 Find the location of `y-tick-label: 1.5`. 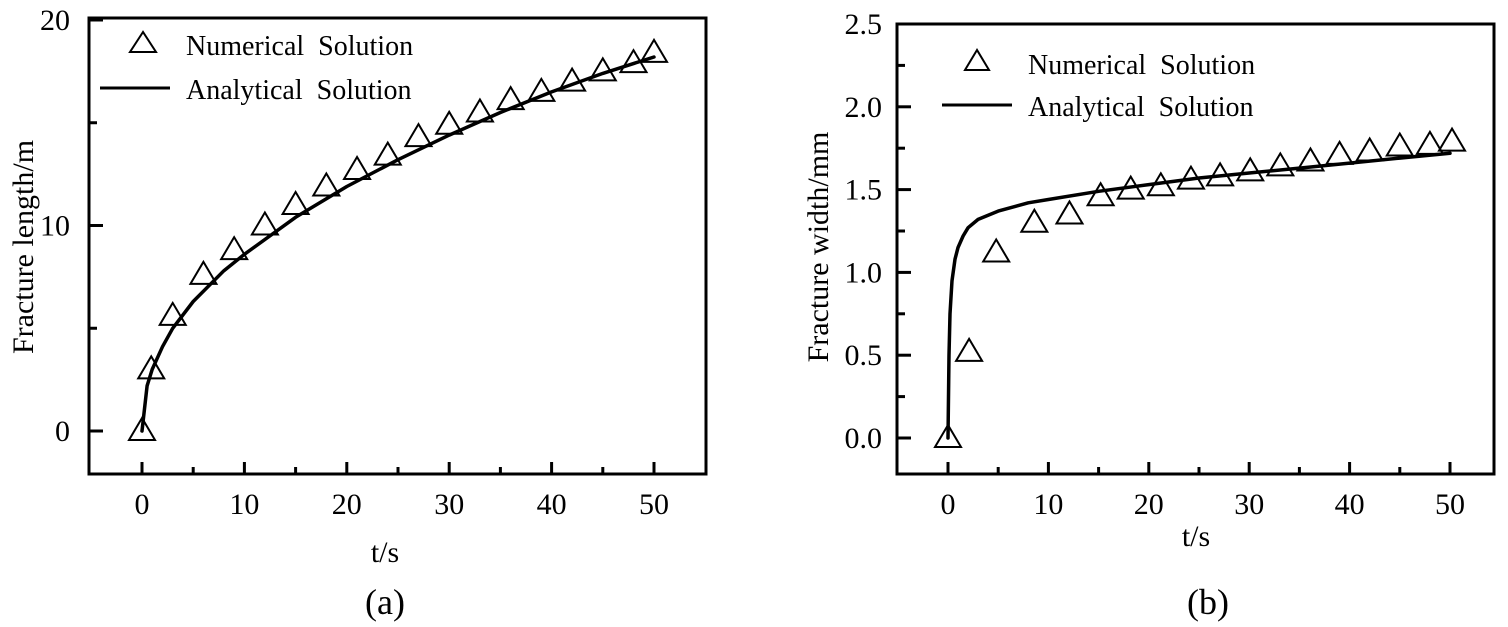

y-tick-label: 1.5 is located at coordinates (864, 190).